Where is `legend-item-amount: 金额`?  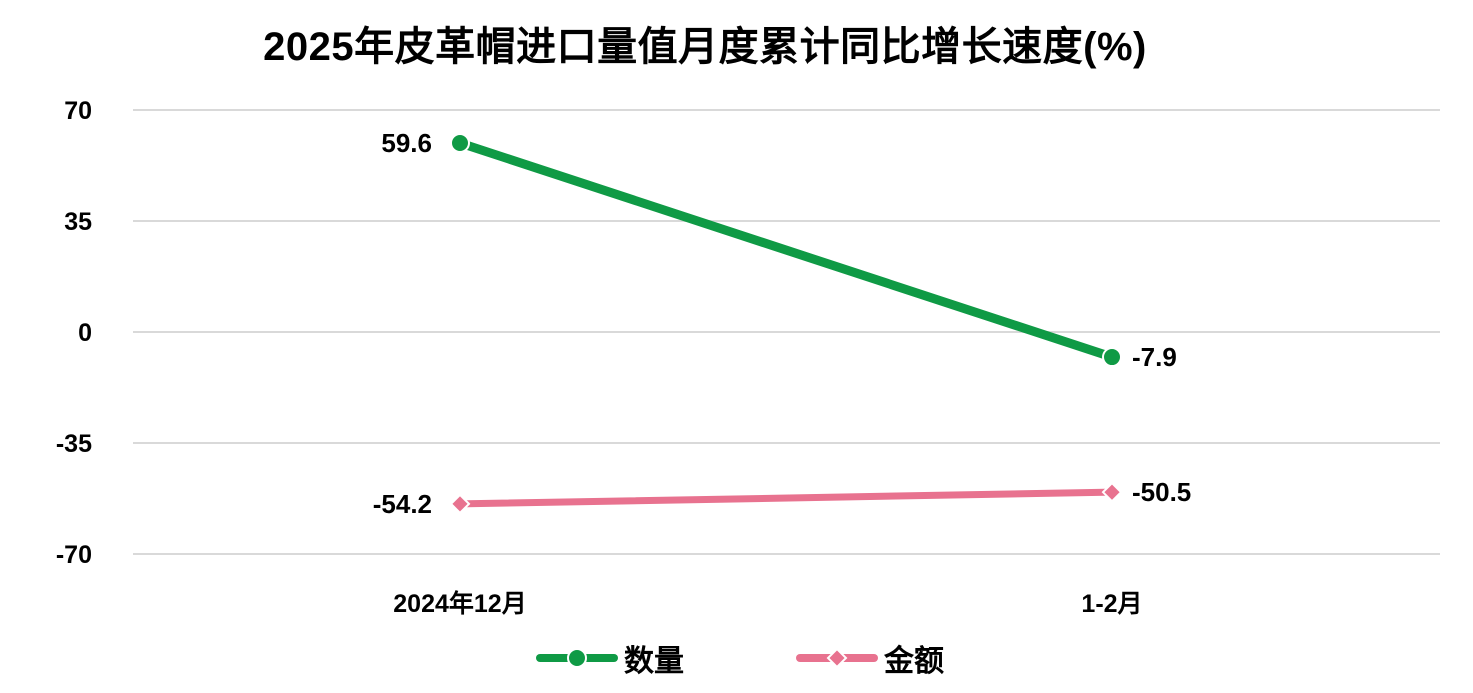 legend-item-amount: 金额 is located at coordinates (870, 658).